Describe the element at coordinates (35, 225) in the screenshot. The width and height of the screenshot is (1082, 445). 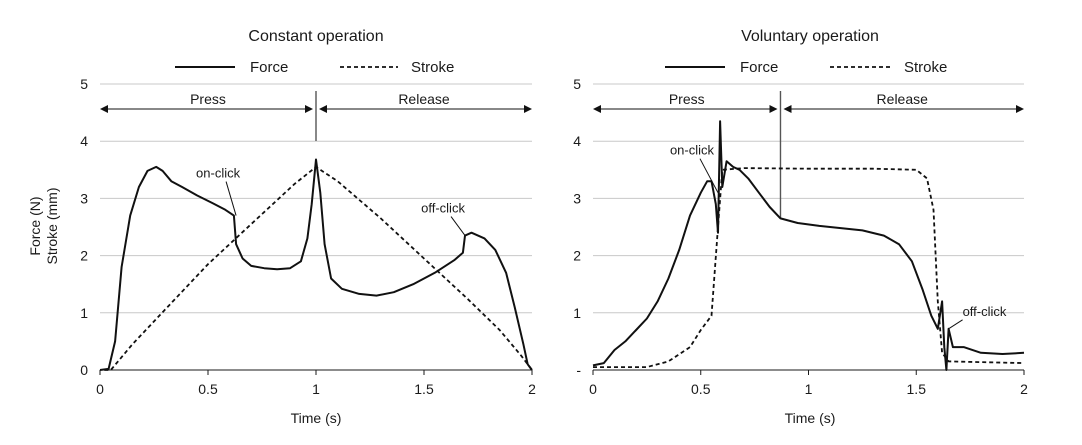
I see `y-axis-label-force: Force (N)` at that location.